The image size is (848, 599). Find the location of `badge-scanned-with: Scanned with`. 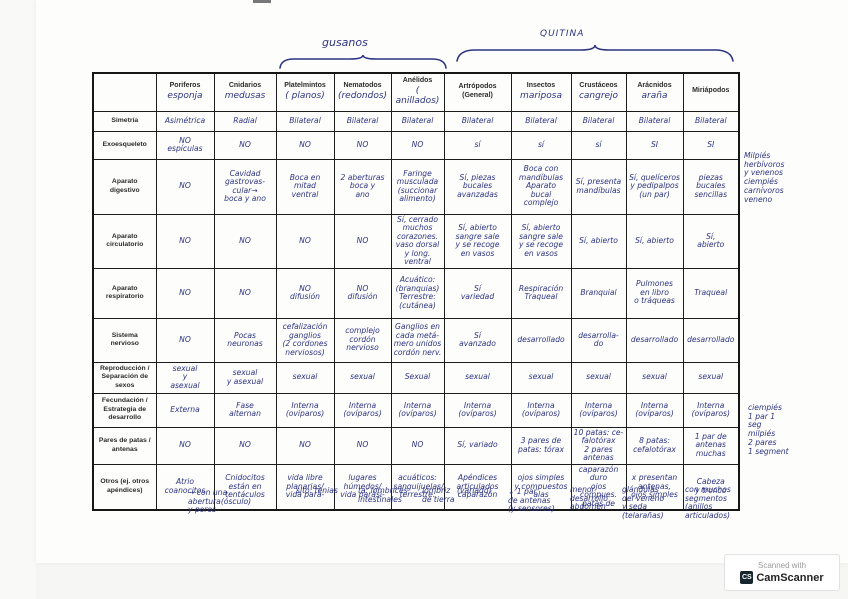

badge-scanned-with: Scanned with is located at coordinates (782, 565).